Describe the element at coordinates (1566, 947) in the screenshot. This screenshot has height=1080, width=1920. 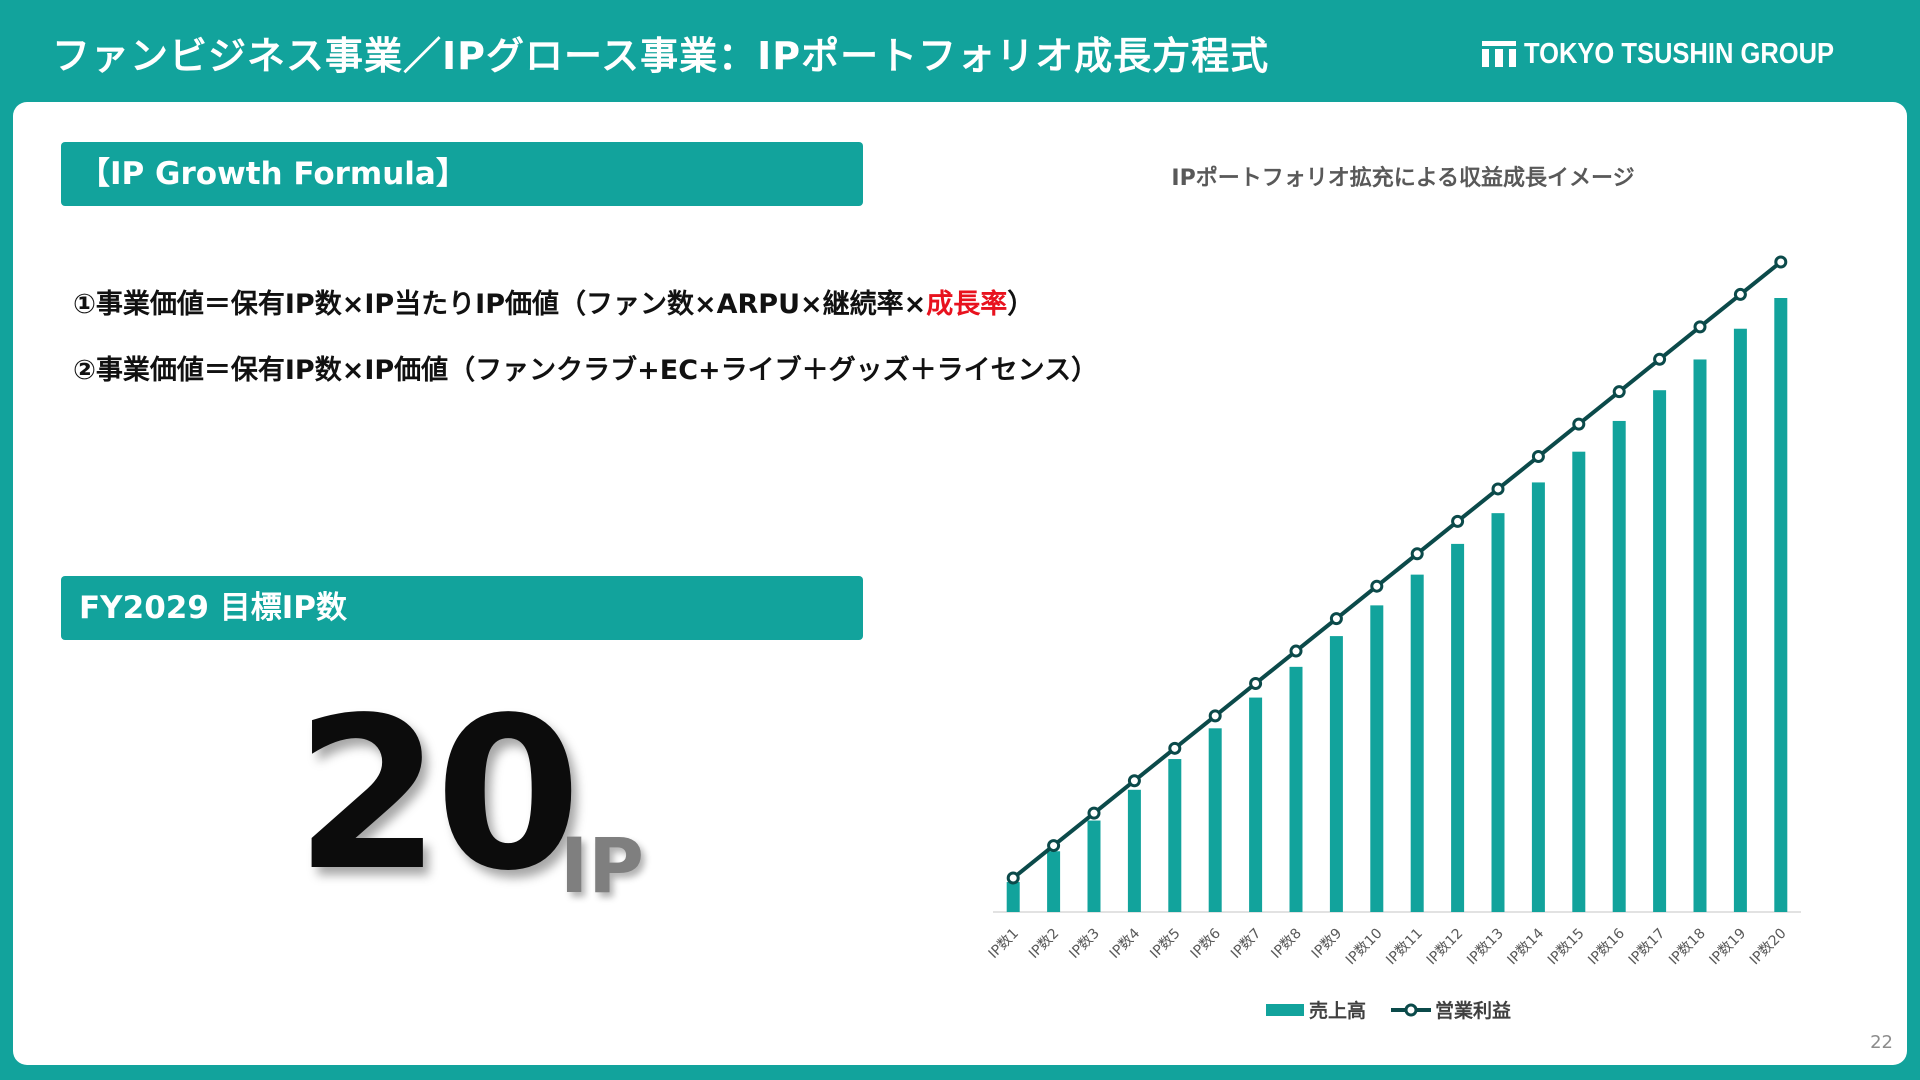
I see `x-tick-label: IP数15` at that location.